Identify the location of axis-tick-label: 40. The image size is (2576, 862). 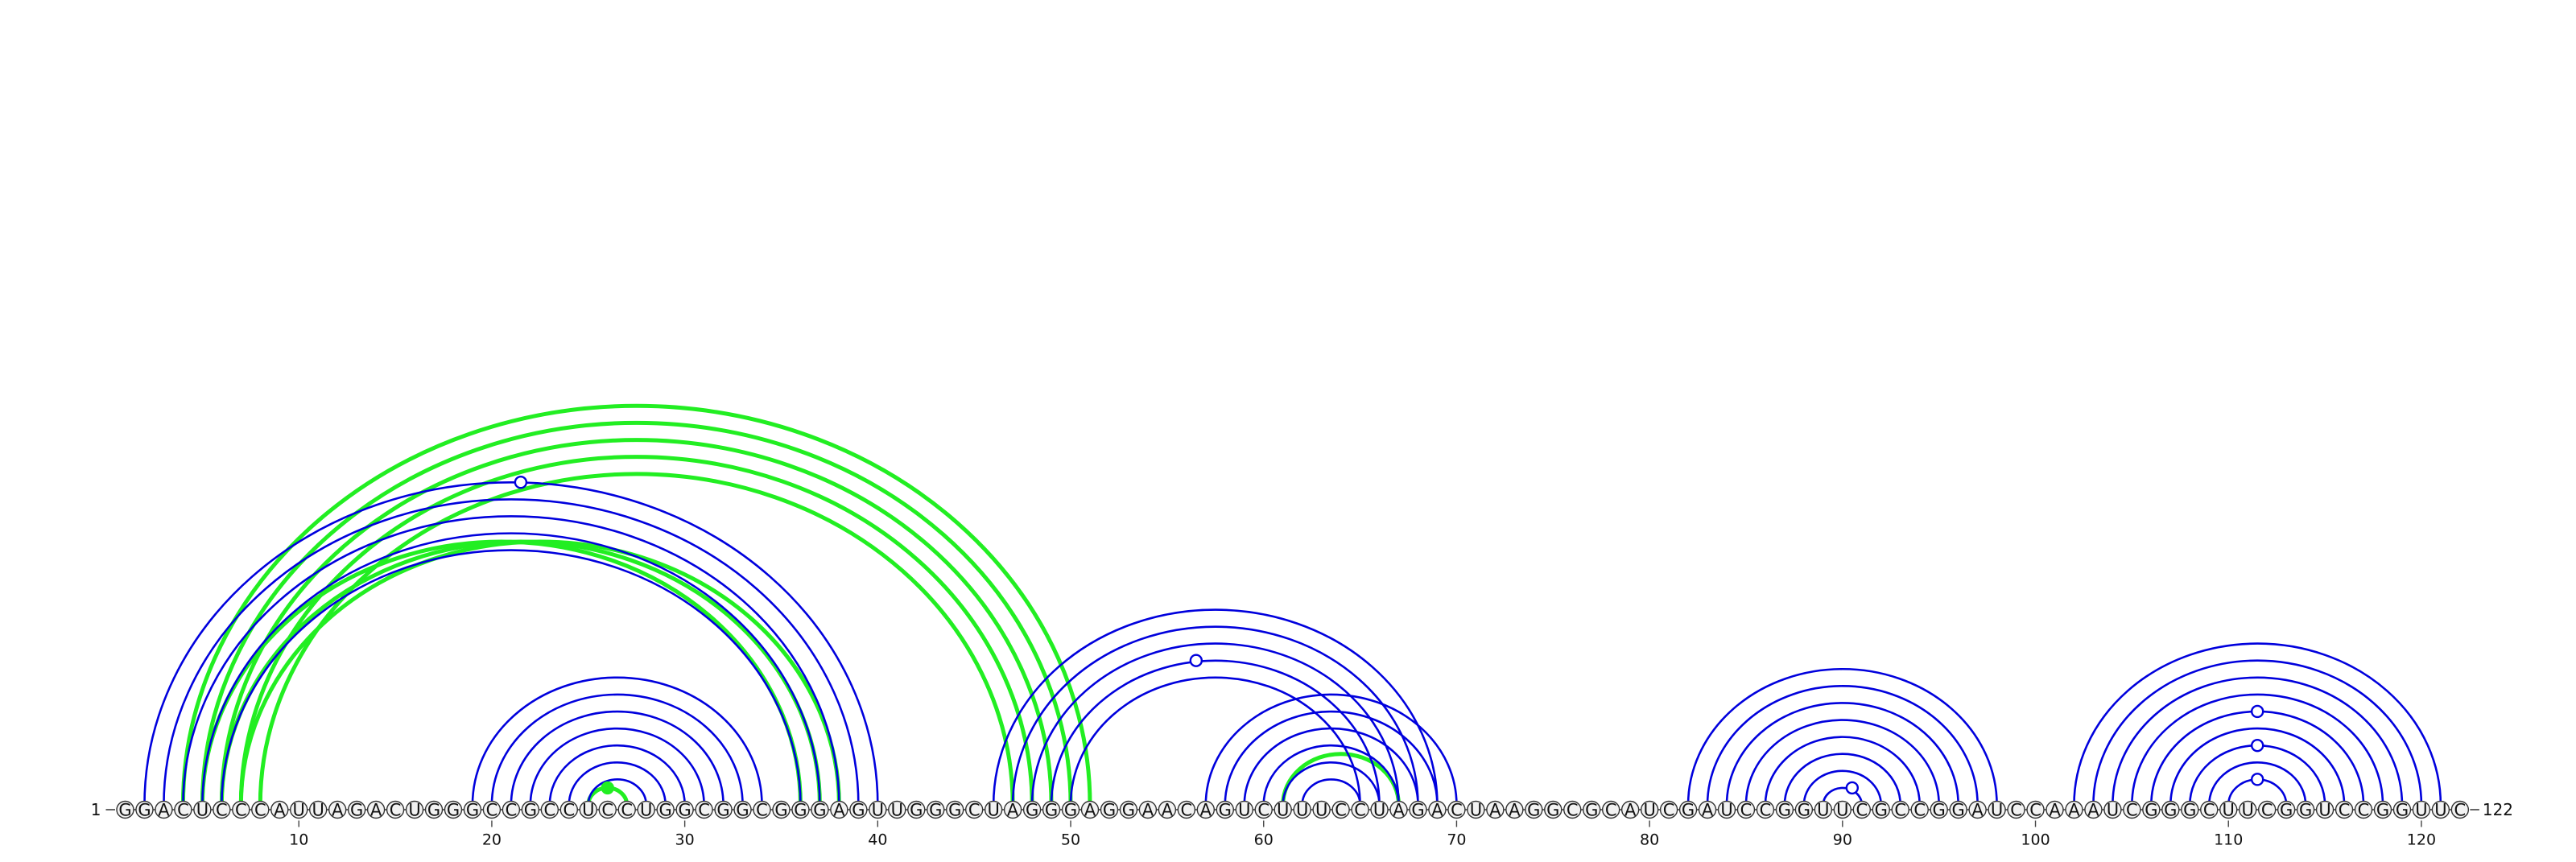
(877, 840).